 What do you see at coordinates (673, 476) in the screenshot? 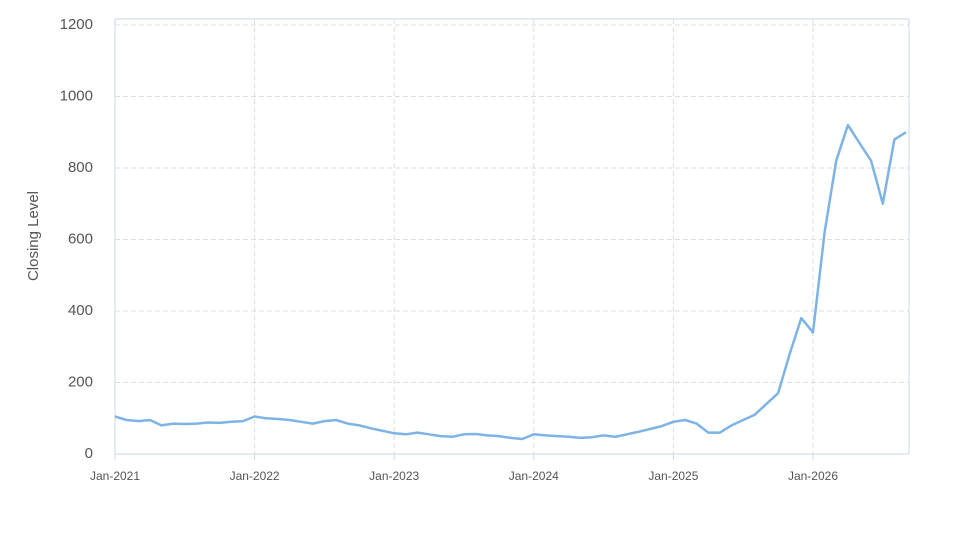
I see `x-tick-label: Jan-2025` at bounding box center [673, 476].